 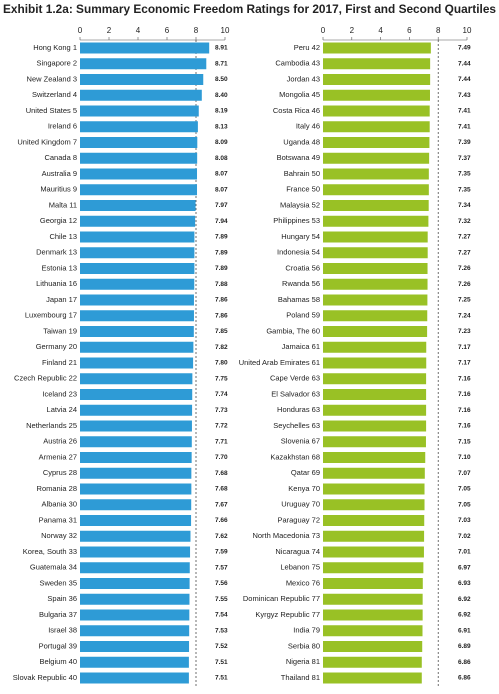 I want to click on value-label: 7.86, so click(x=221, y=300).